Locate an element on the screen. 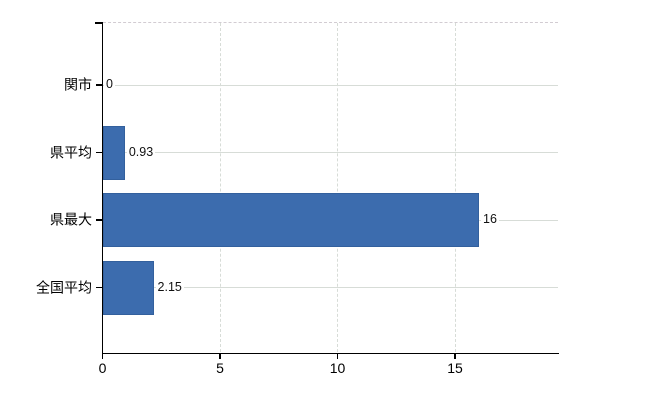 This screenshot has width=650, height=400. bar-value-label: 0 is located at coordinates (109, 84).